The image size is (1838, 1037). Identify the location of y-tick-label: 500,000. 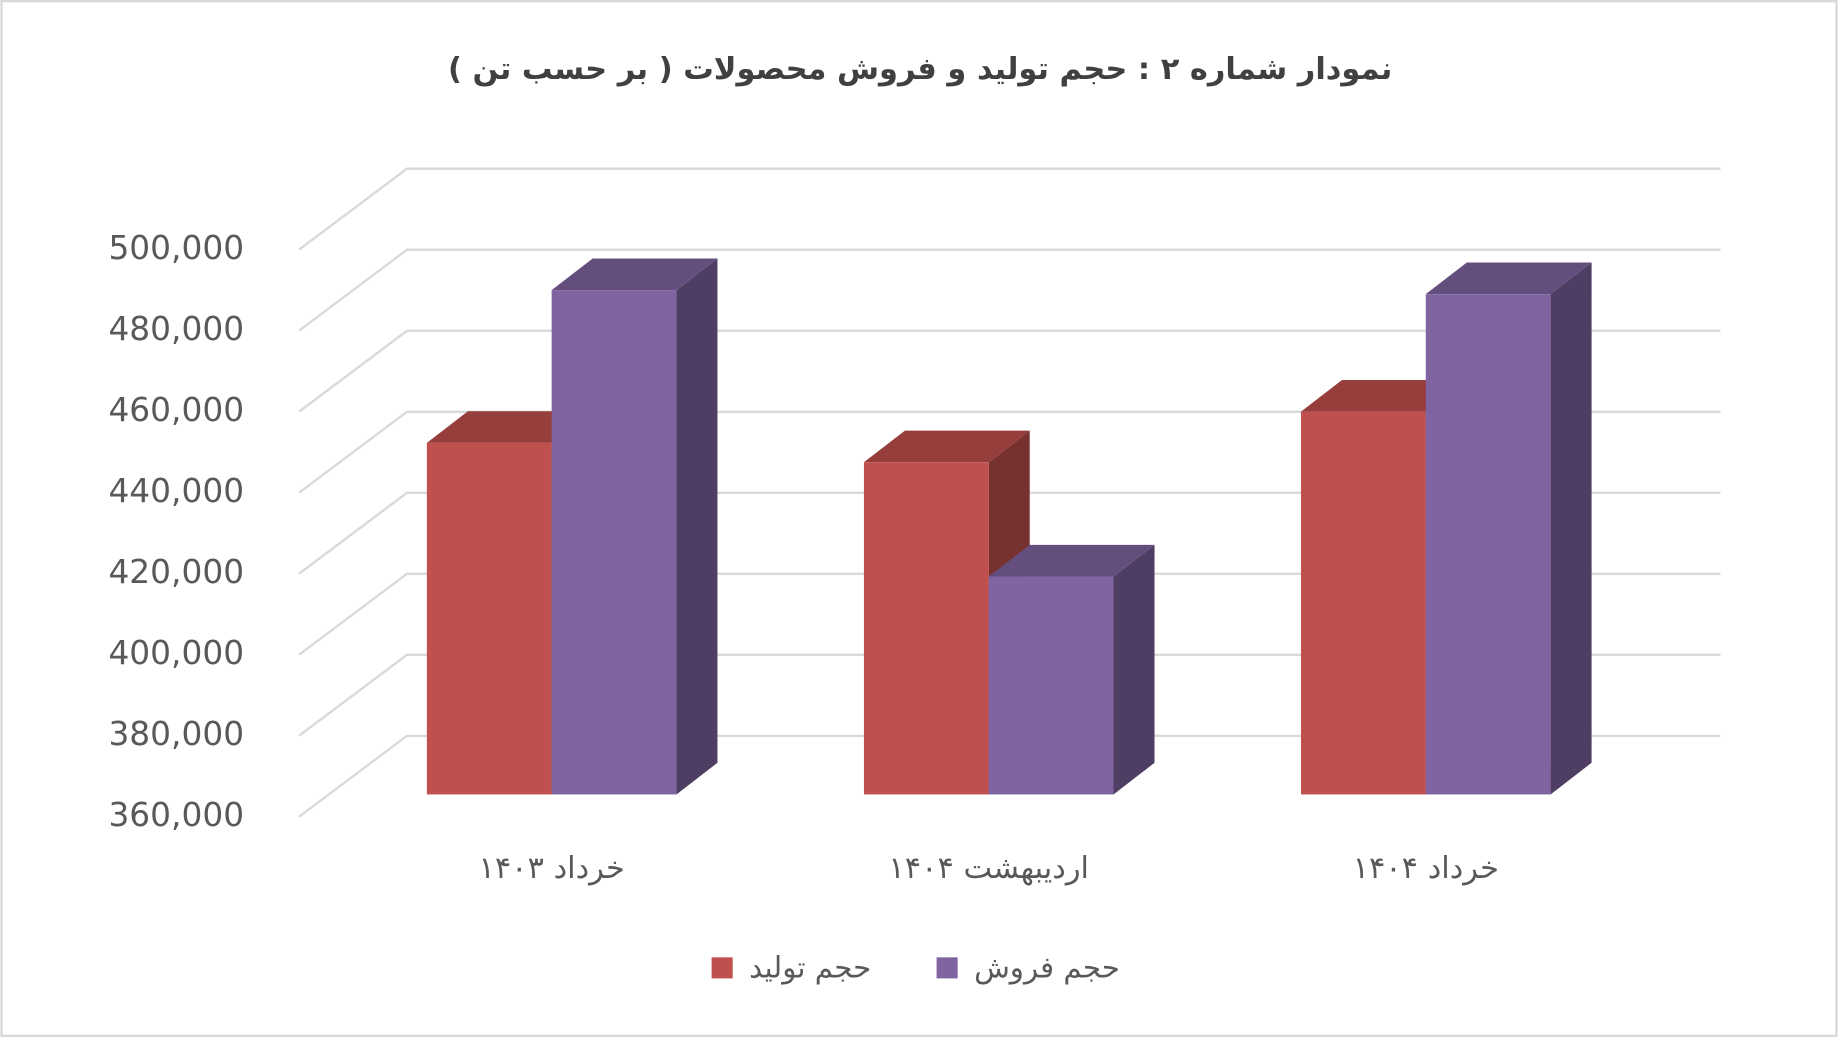
(176, 248).